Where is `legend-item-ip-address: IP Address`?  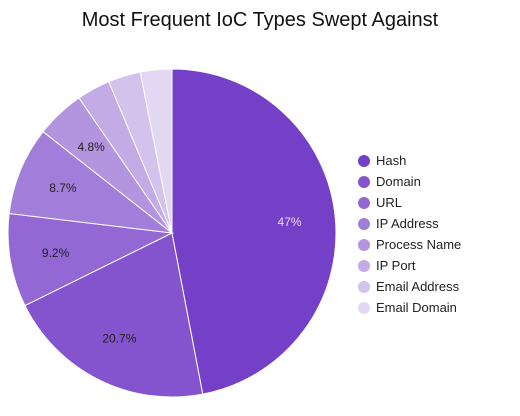 legend-item-ip-address: IP Address is located at coordinates (409, 223).